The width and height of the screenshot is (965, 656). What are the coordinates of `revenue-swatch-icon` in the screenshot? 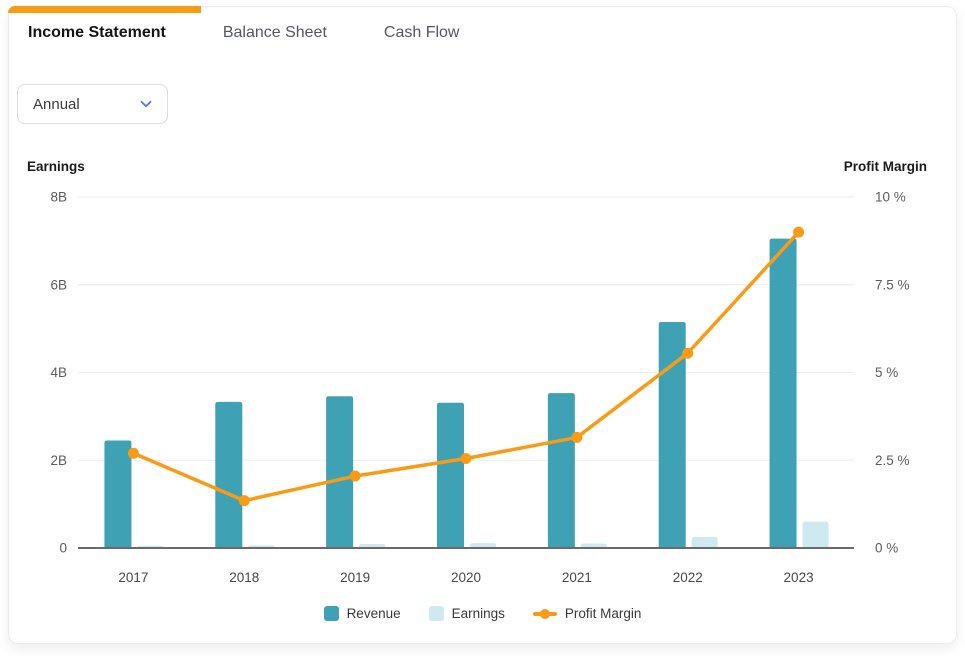 It's located at (331, 613).